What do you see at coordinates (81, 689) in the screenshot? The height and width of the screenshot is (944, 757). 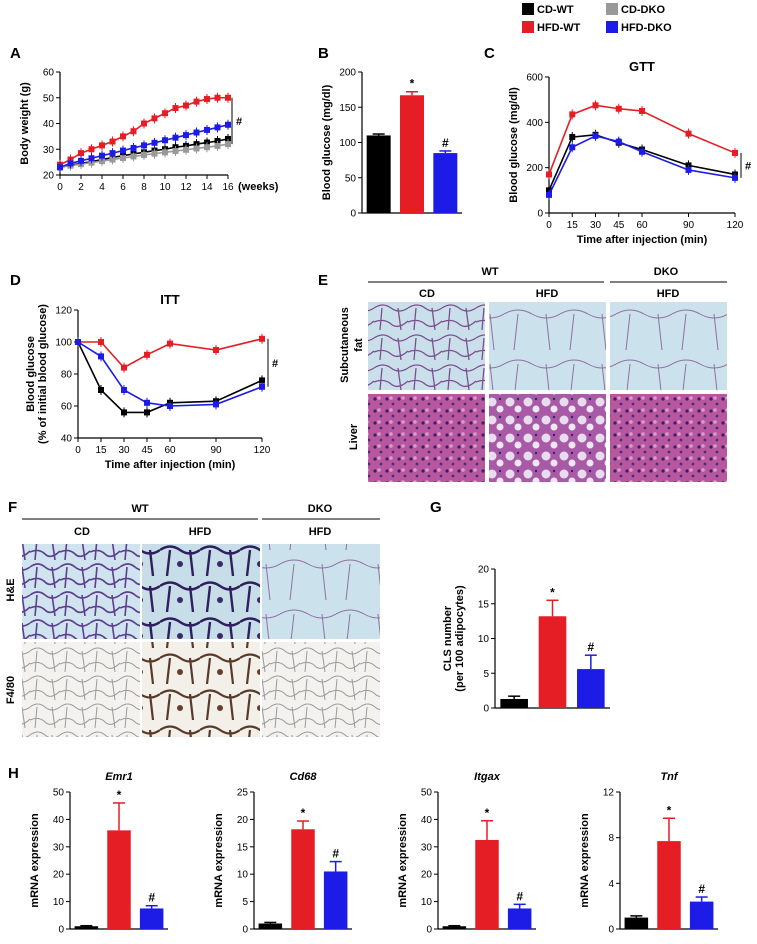 I see `f-image-f480-wt-cd` at bounding box center [81, 689].